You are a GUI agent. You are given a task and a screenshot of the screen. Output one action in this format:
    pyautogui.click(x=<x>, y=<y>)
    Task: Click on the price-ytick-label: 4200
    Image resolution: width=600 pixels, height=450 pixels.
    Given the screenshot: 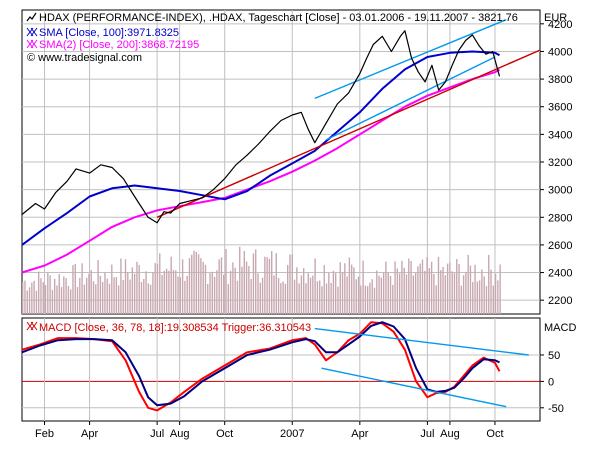 What is the action you would take?
    pyautogui.click(x=560, y=25)
    